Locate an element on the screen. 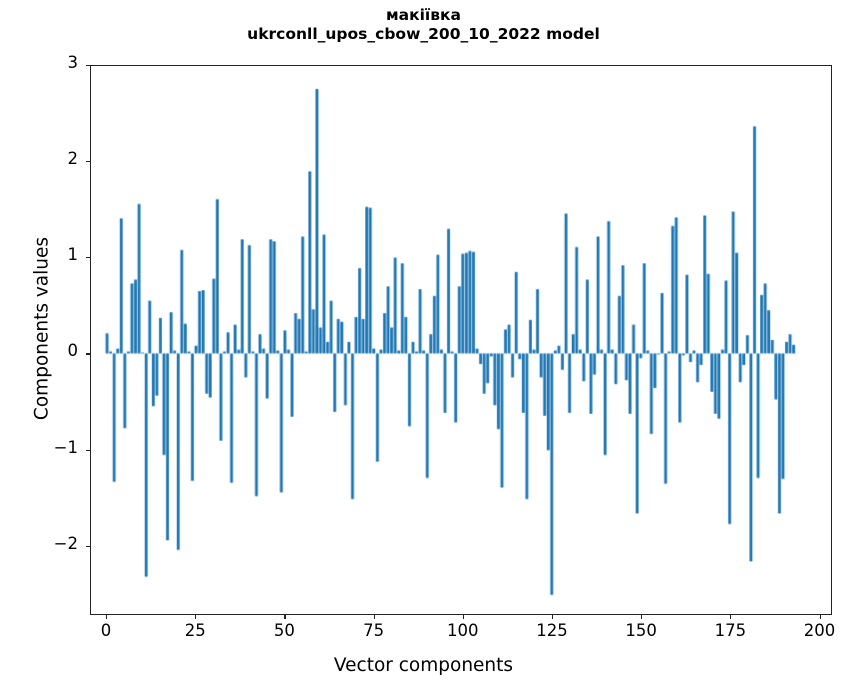  x-tick-label: 0 is located at coordinates (106, 630).